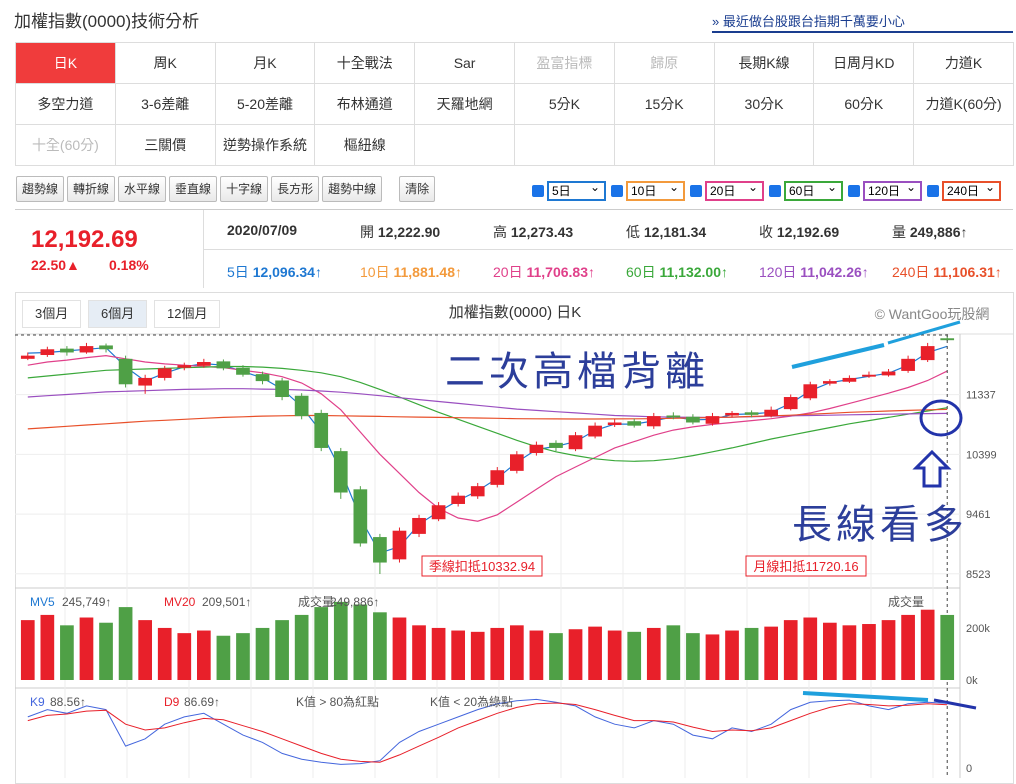  Describe the element at coordinates (664, 63) in the screenshot. I see `tab: 歸原` at that location.